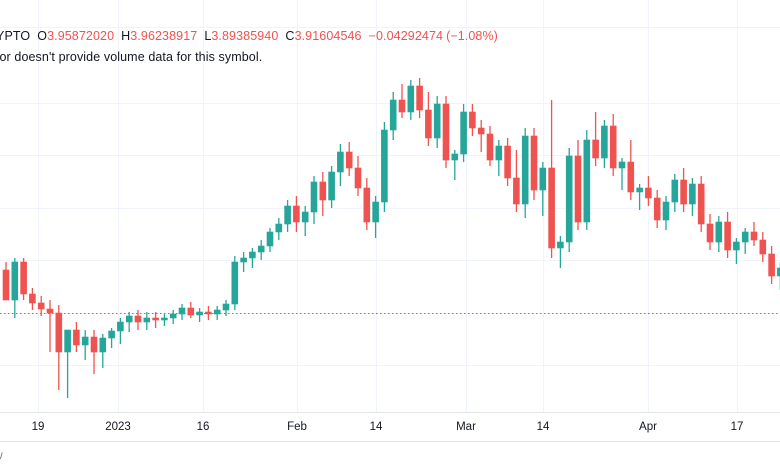 Image resolution: width=780 pixels, height=470 pixels. I want to click on time-axis-label: Feb, so click(297, 427).